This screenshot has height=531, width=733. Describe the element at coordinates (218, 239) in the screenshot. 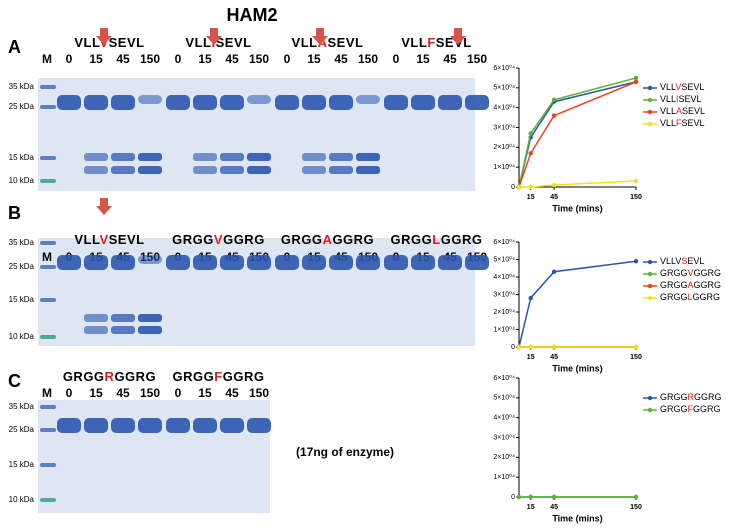

I see `peptide-mutation: V` at that location.